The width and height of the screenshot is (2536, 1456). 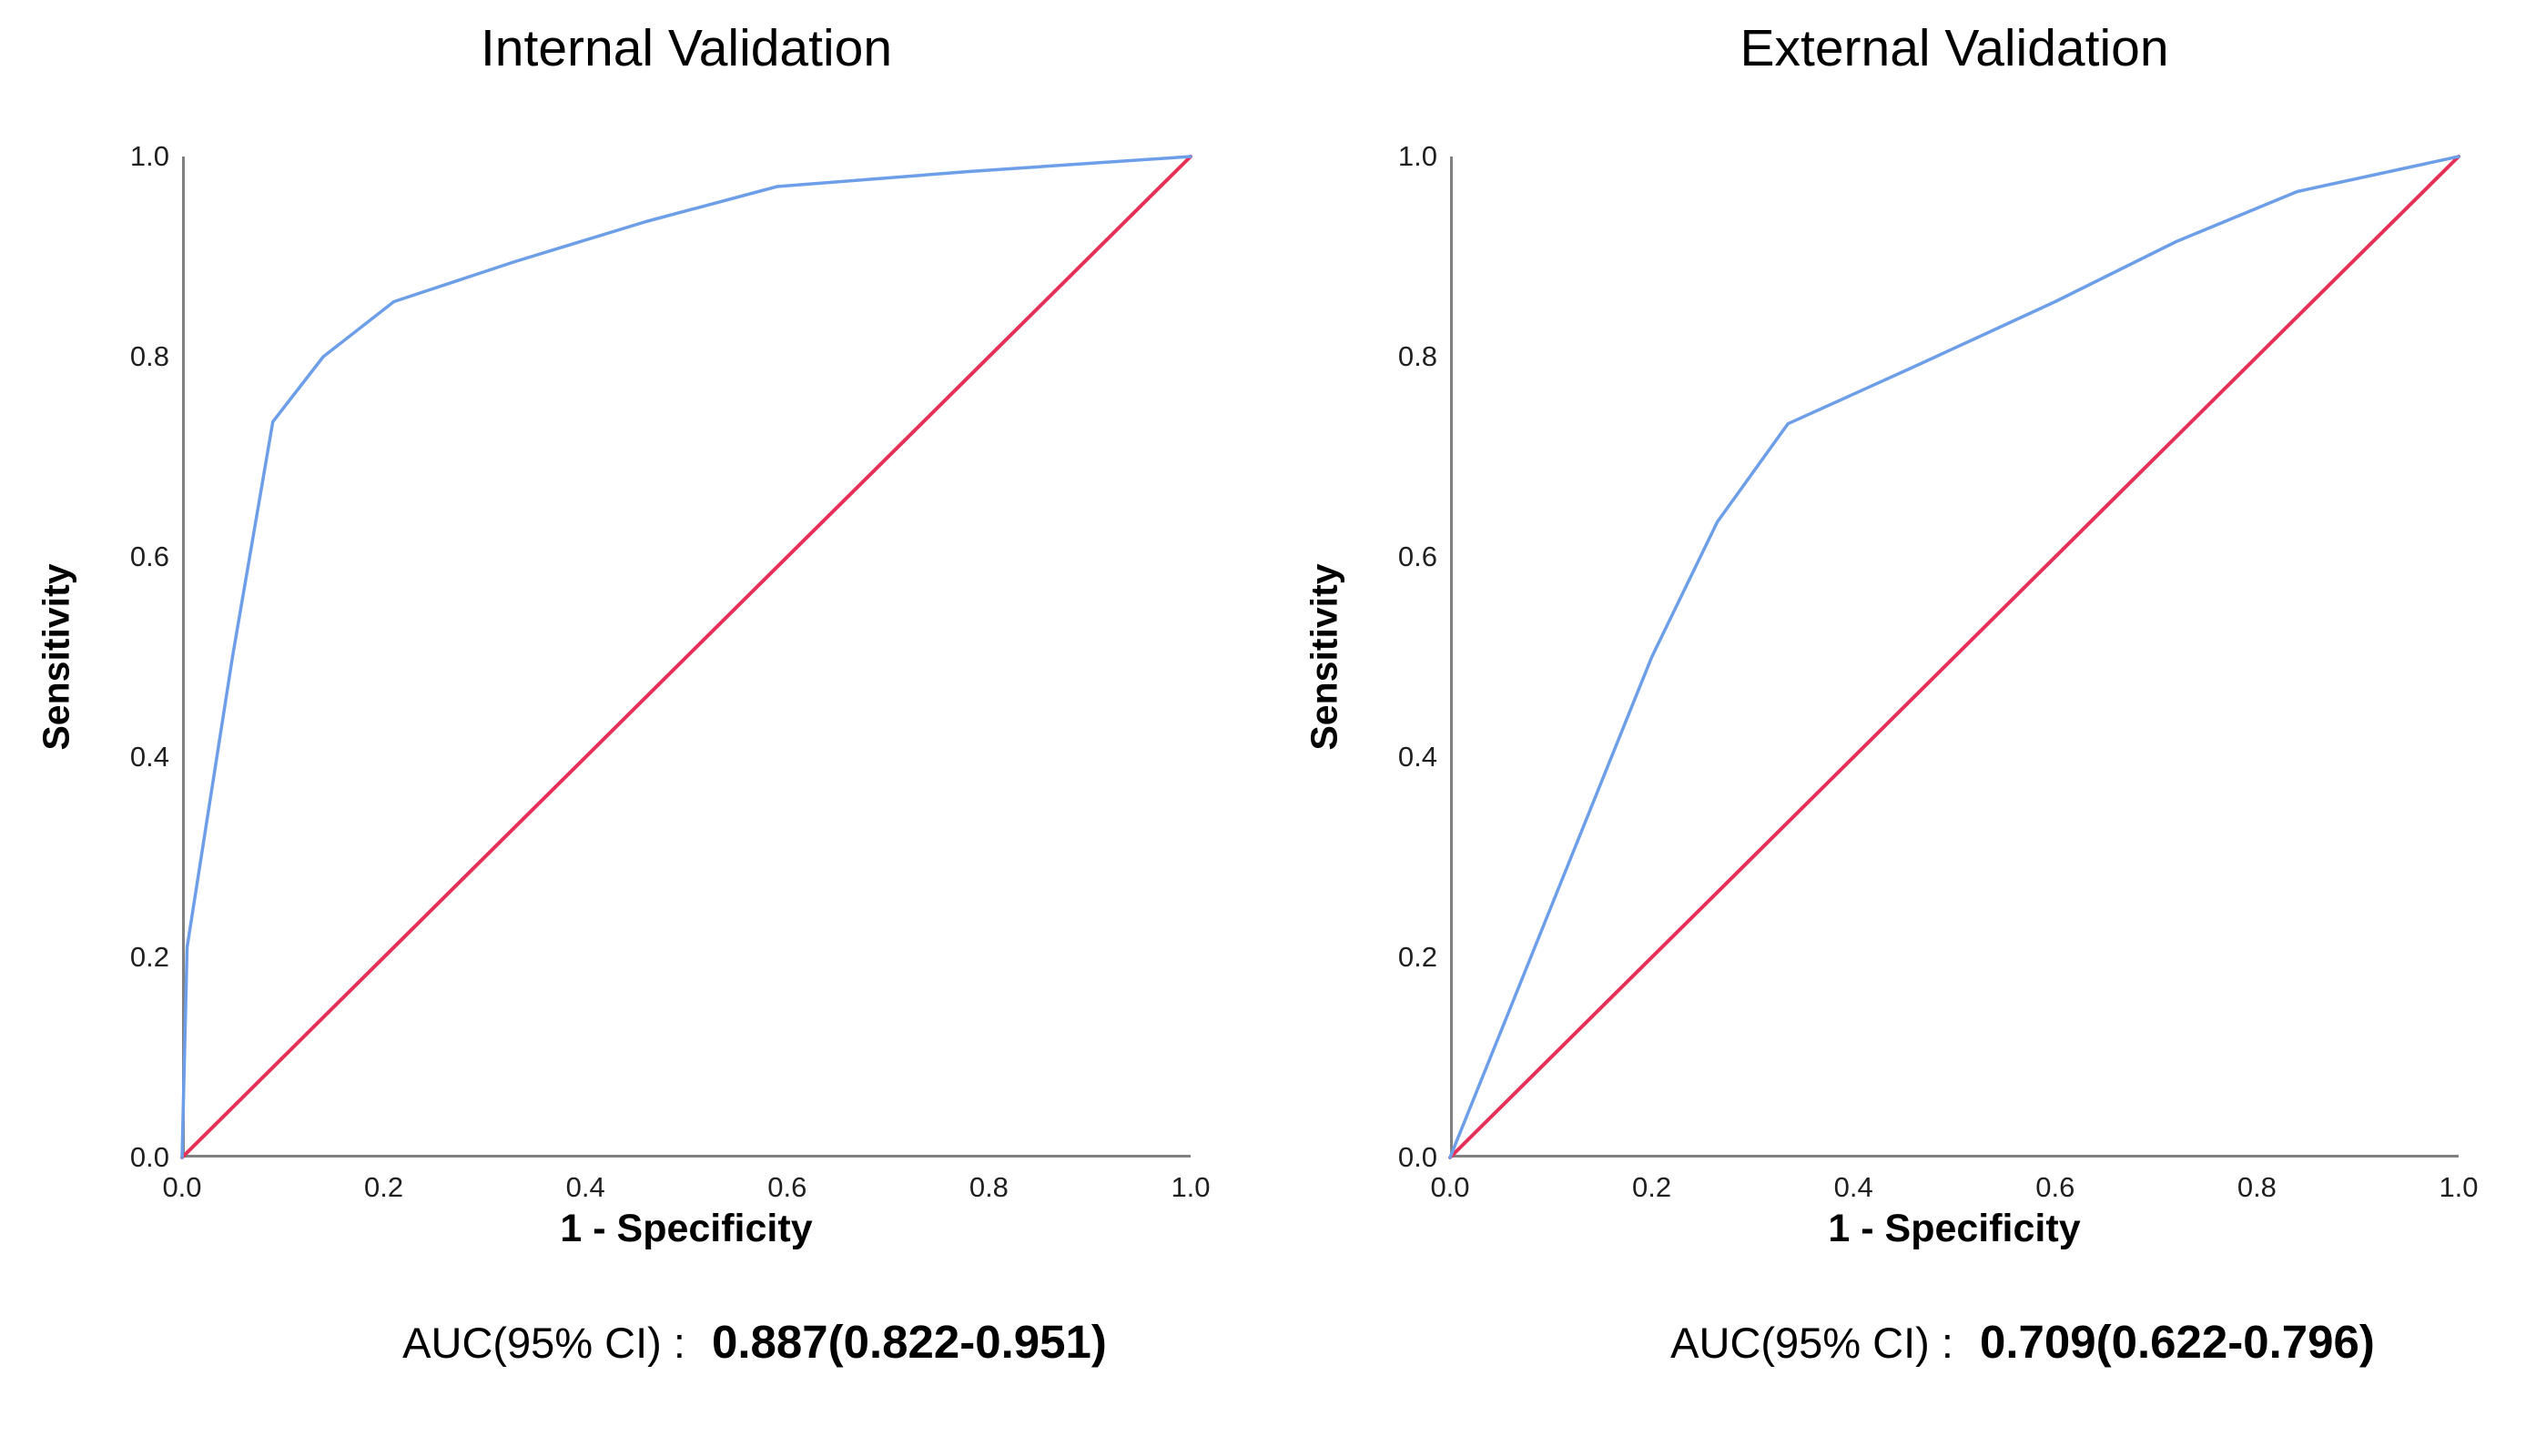 What do you see at coordinates (2177, 1342) in the screenshot?
I see `auc-value: 0.709(0.622-0.796)` at bounding box center [2177, 1342].